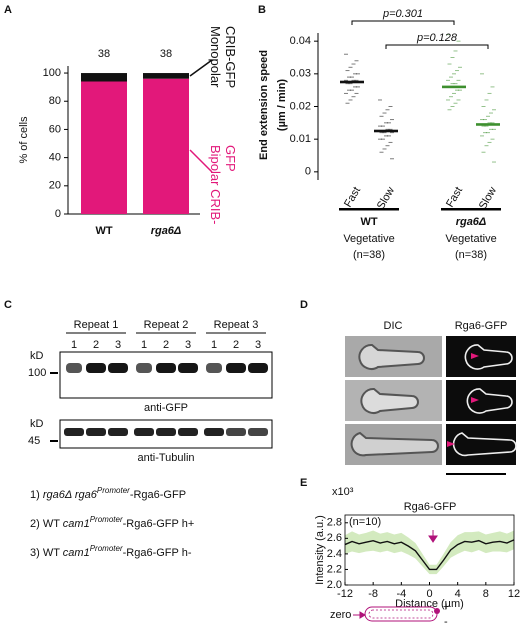  Describe the element at coordinates (282, 105) in the screenshot. I see `y-axis-label: (µm / min)` at that location.